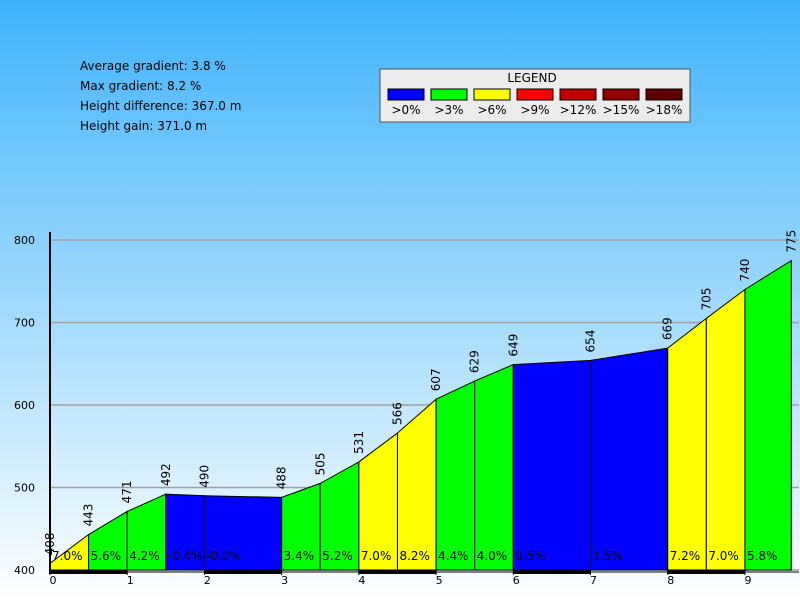 This screenshot has height=600, width=800. I want to click on gradient-label: -0.4%, so click(185, 556).